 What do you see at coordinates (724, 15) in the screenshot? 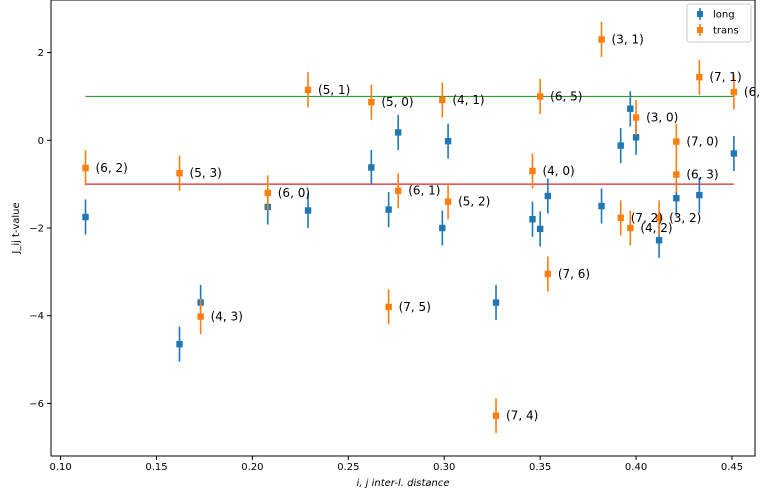
I see `legend-label-long: long` at bounding box center [724, 15].